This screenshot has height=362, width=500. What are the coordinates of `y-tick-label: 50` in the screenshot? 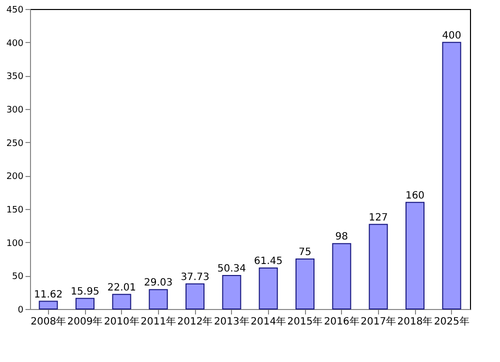 It's located at (18, 277).